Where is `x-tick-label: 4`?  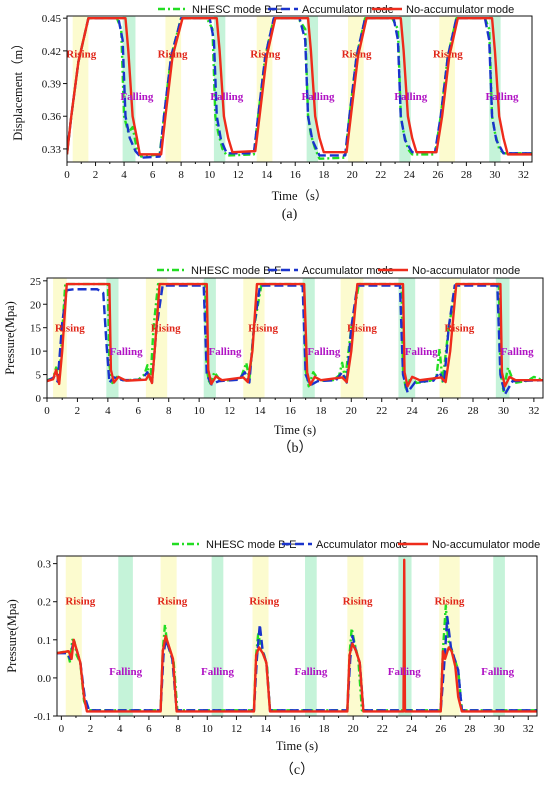 x-tick-label: 4 is located at coordinates (108, 411).